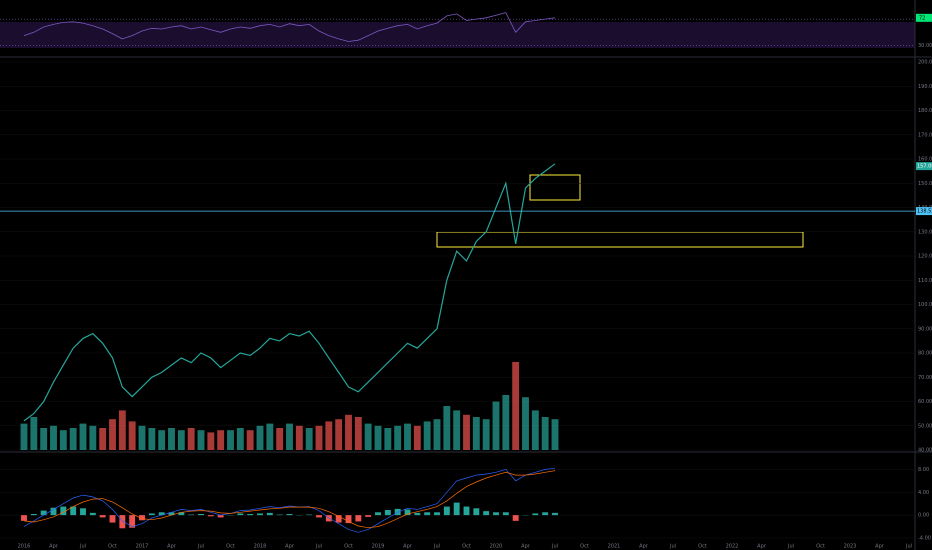 This screenshot has height=550, width=932. Describe the element at coordinates (378, 547) in the screenshot. I see `x-tick-label: 2019` at that location.